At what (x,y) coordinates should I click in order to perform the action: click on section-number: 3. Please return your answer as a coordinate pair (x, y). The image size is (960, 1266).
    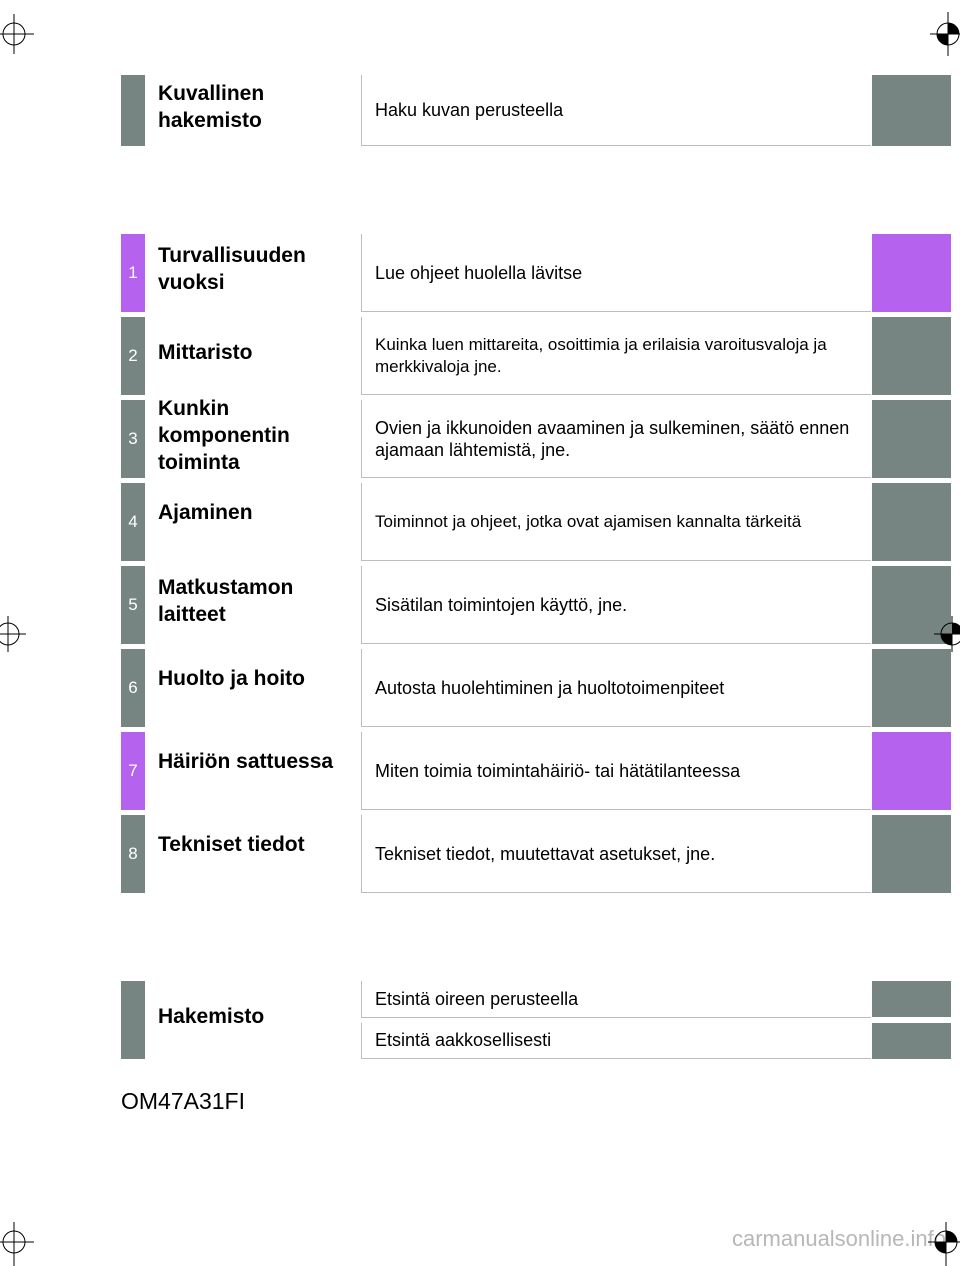
    Looking at the image, I should click on (133, 439).